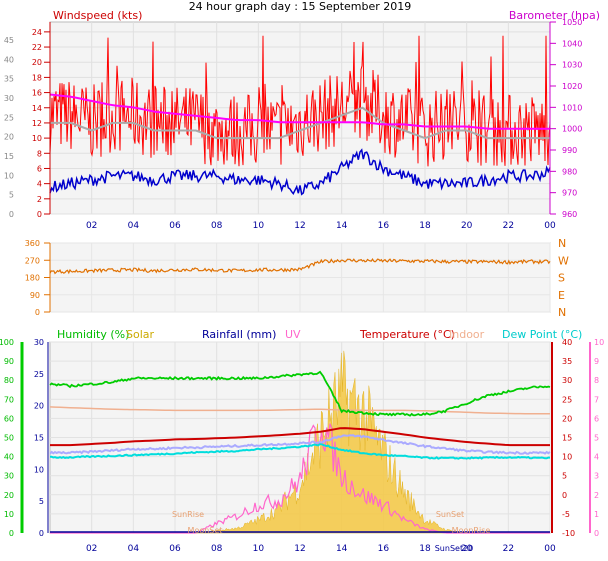 The image size is (608, 561). Describe the element at coordinates (259, 549) in the screenshot. I see `temp-x-tick-label: 10` at that location.